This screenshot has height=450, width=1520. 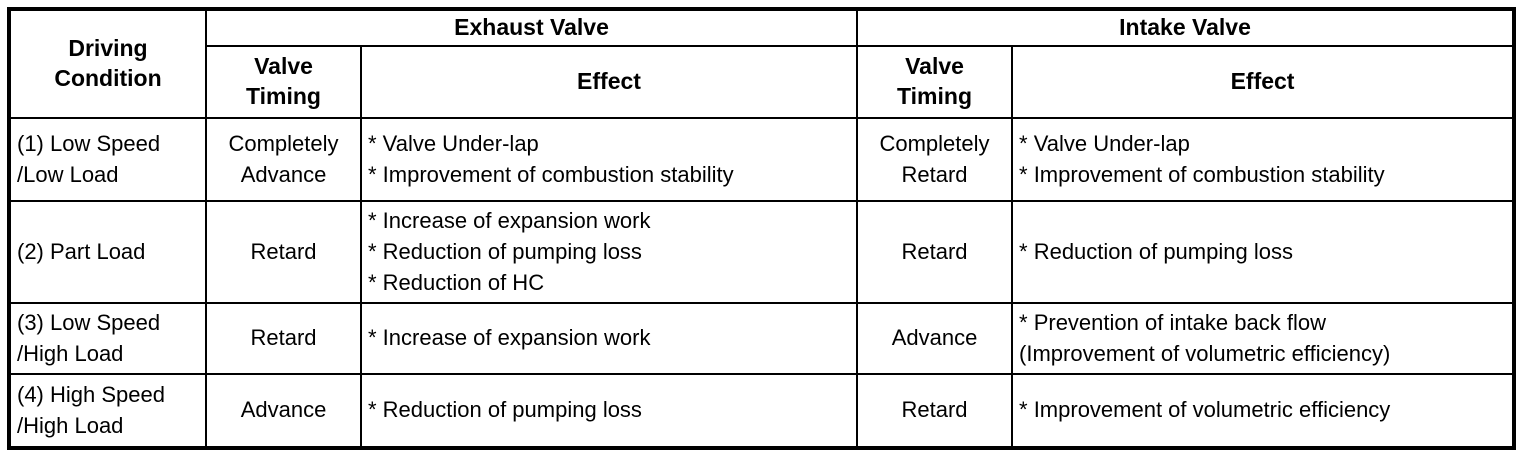 I want to click on cell-intake-valve-timing: Advance, so click(x=935, y=338).